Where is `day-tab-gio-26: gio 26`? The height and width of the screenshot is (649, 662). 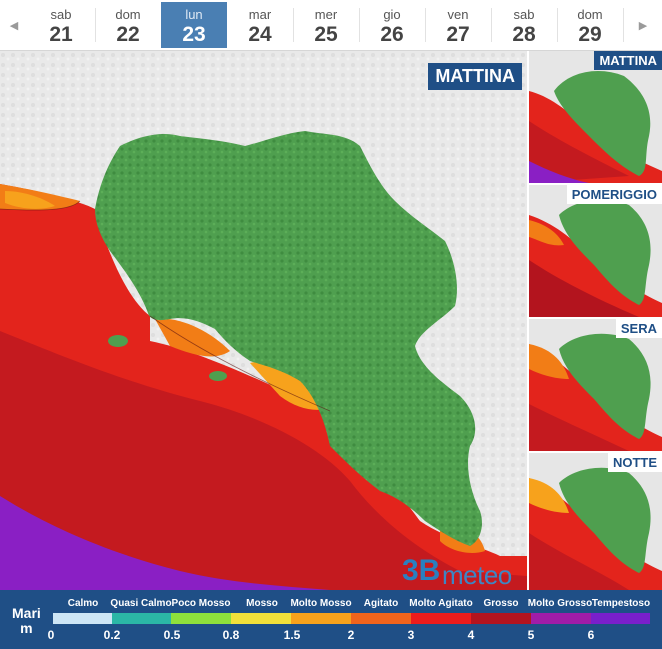 day-tab-gio-26: gio 26 is located at coordinates (392, 25).